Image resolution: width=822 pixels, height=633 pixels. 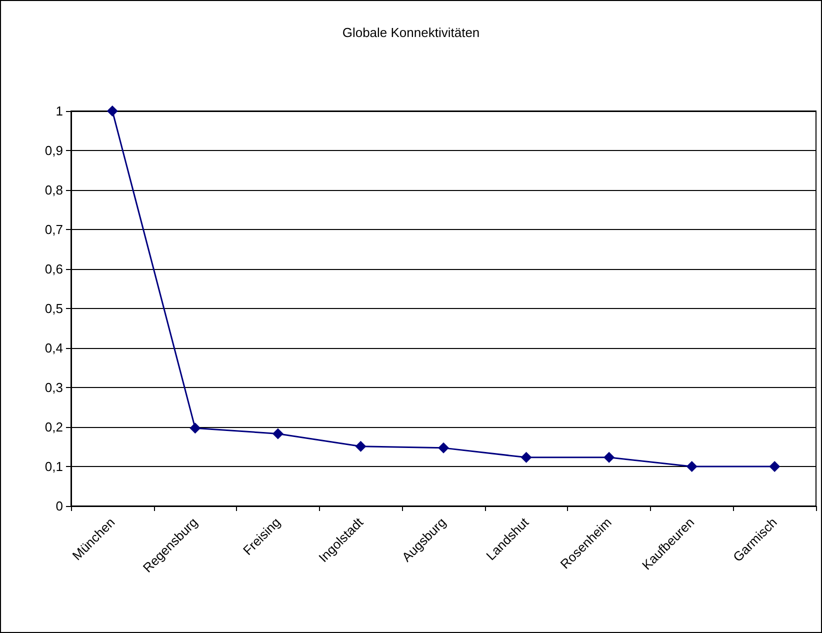 What do you see at coordinates (53, 229) in the screenshot?
I see `y-tick-label: 0,7` at bounding box center [53, 229].